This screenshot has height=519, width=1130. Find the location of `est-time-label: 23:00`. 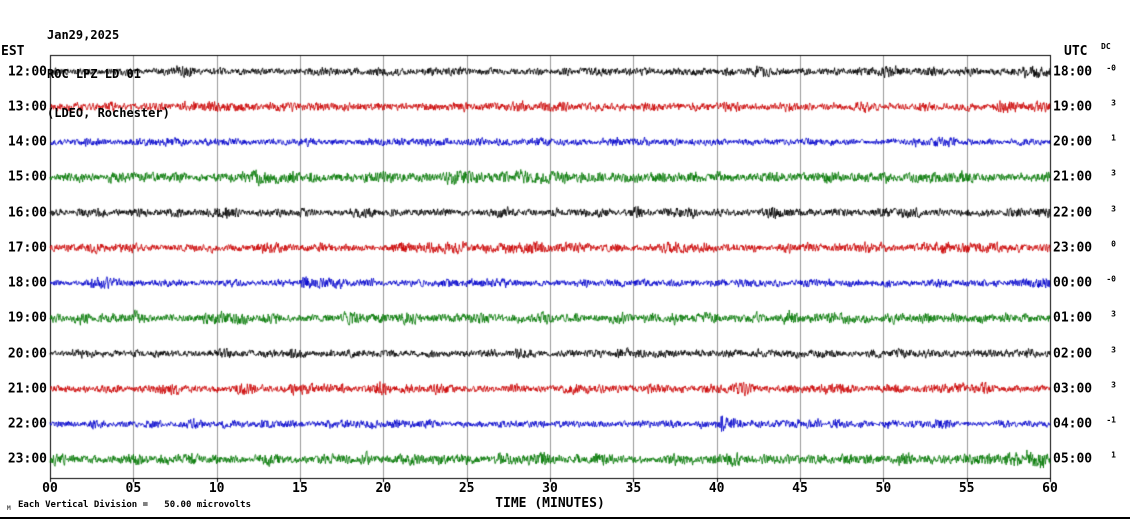

est-time-label: 23:00 is located at coordinates (27, 459).